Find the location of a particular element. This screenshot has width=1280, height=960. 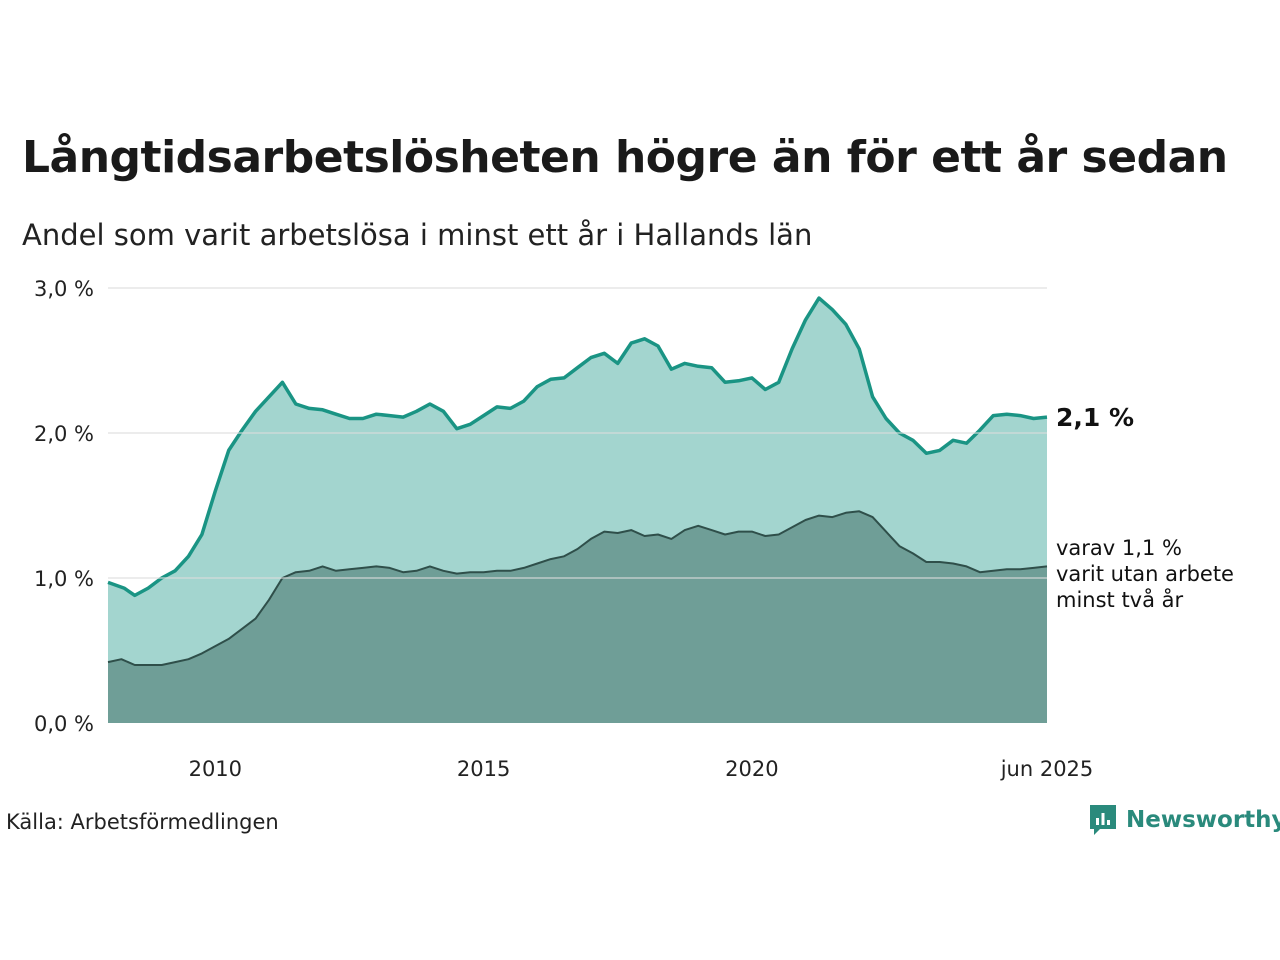

y-tick-label: 3,0 % is located at coordinates (64, 289).